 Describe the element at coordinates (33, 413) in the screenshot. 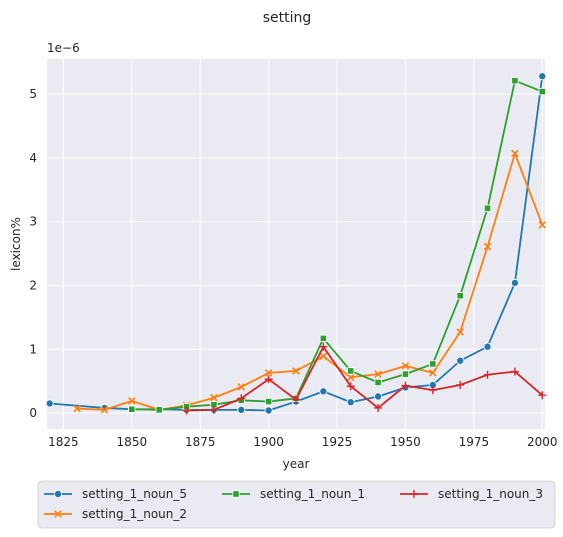

I see `y-tick-label: 0` at that location.